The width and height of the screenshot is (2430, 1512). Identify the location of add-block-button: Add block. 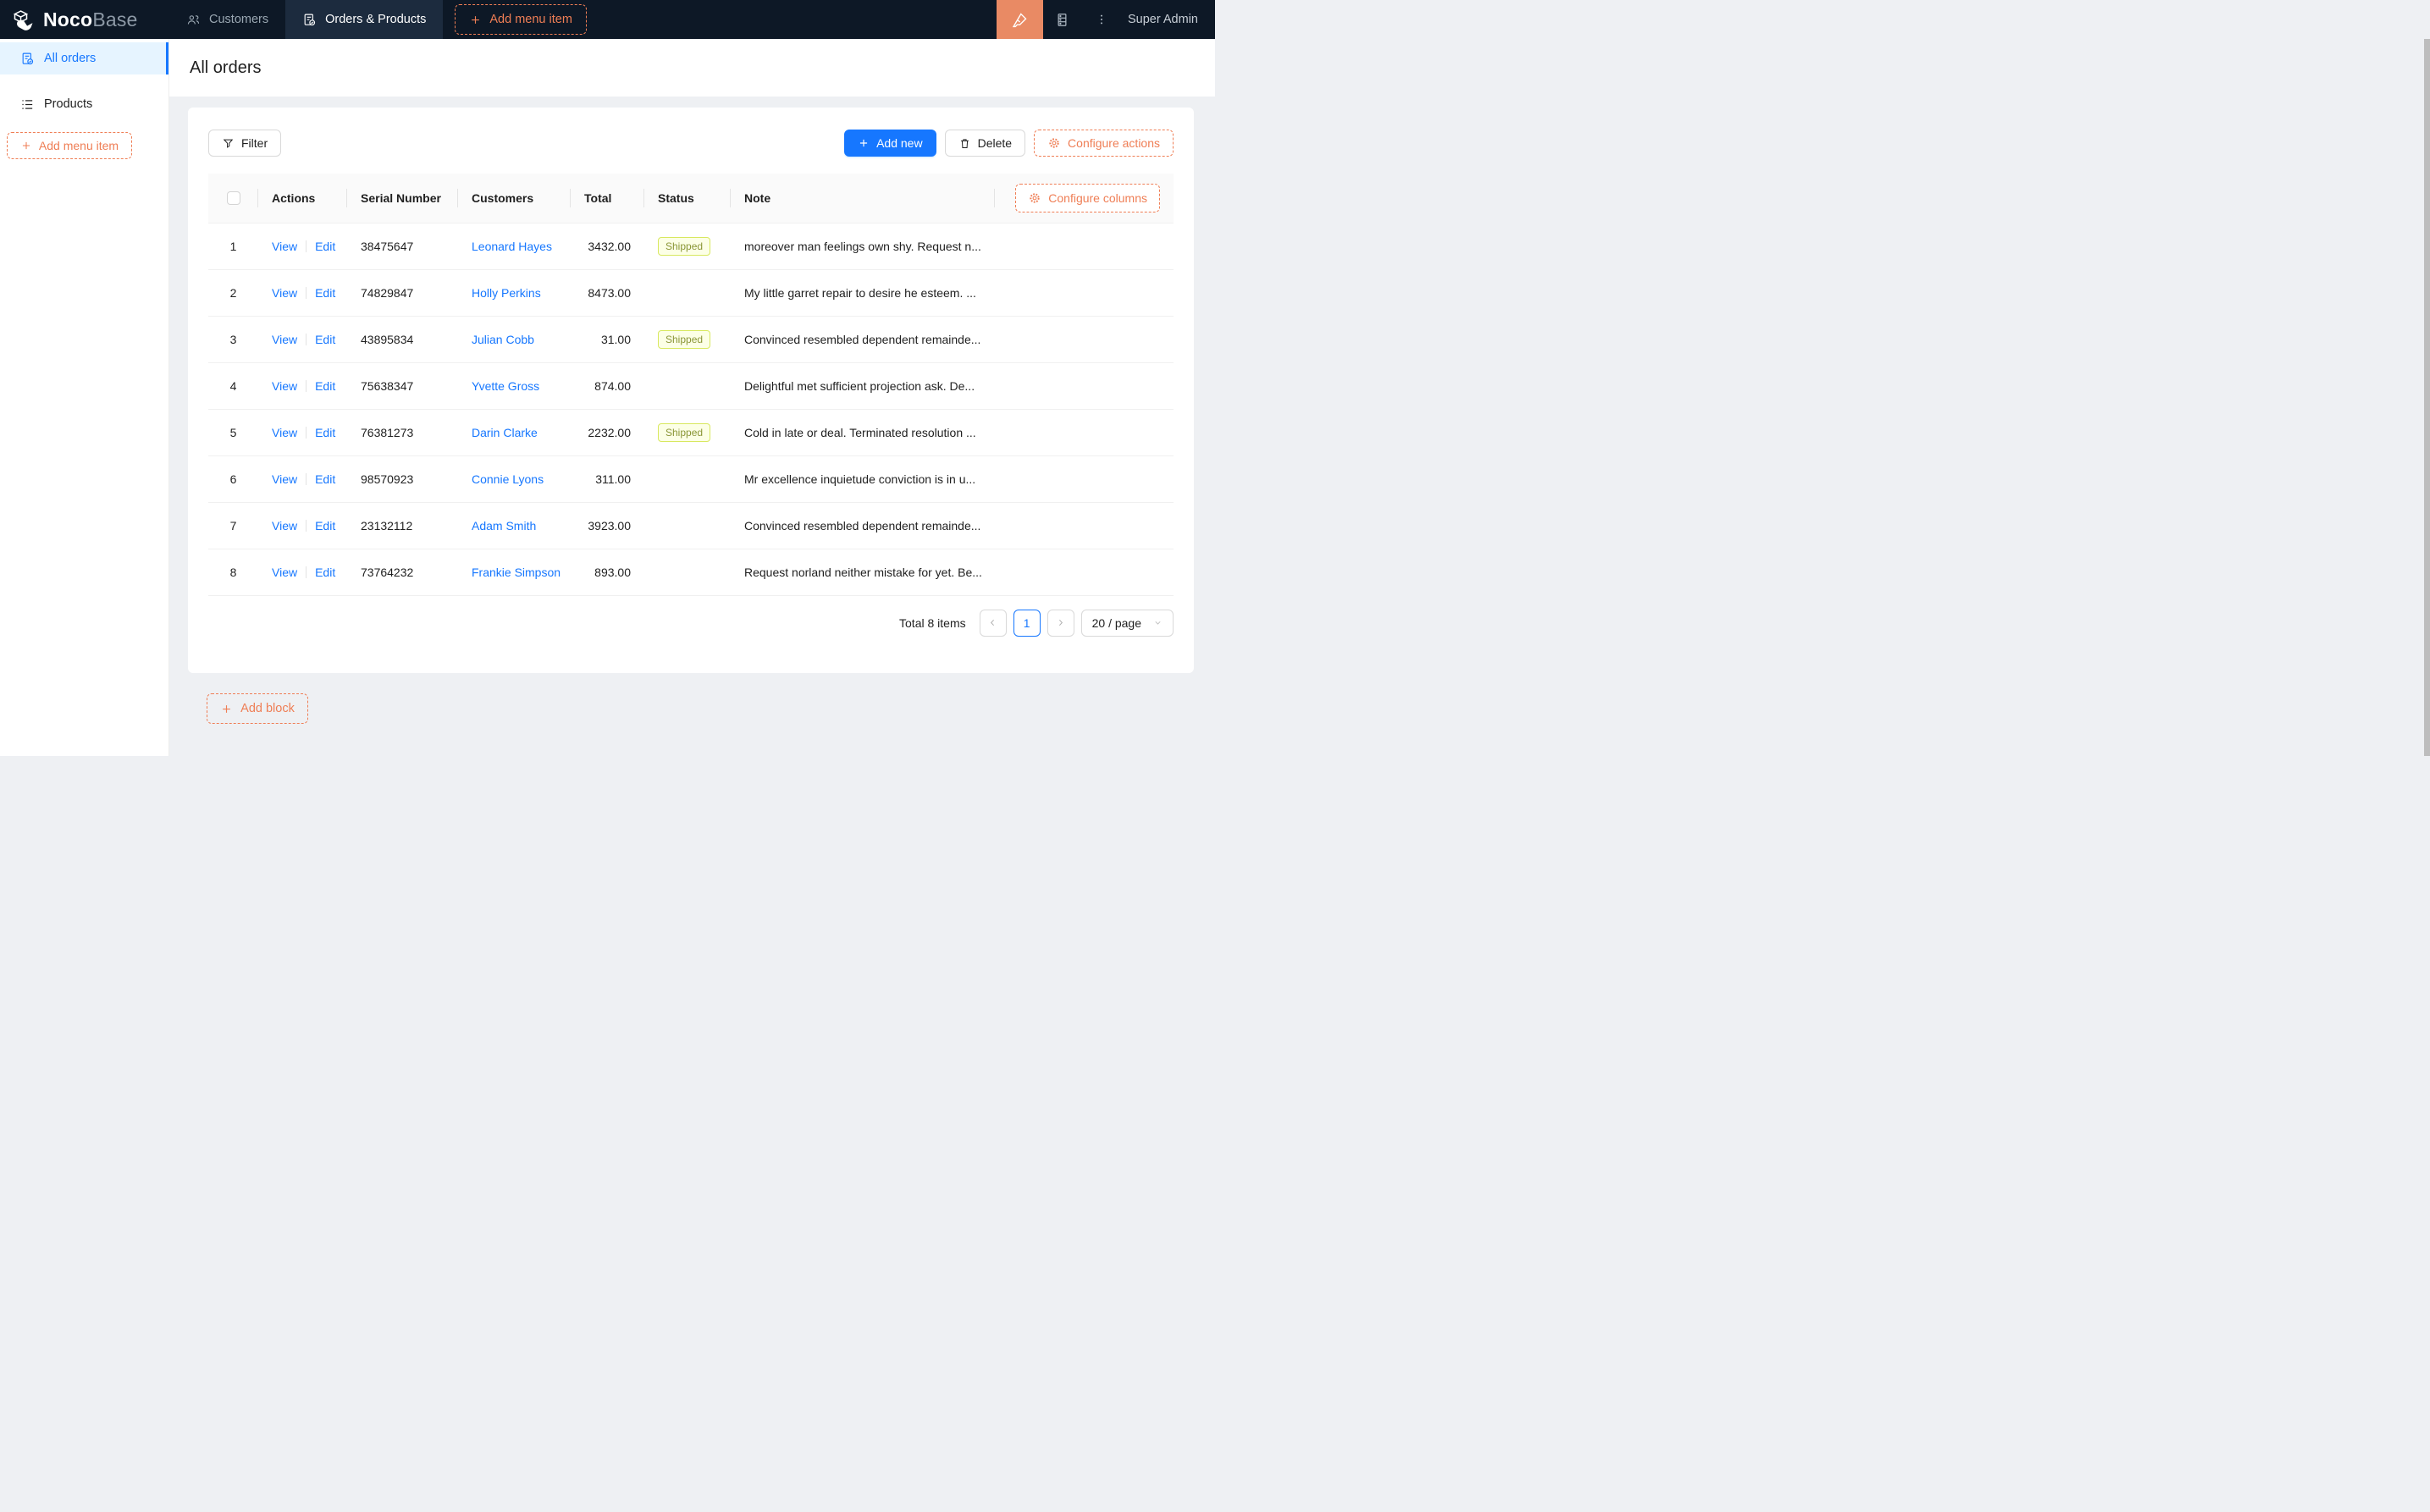
(257, 708).